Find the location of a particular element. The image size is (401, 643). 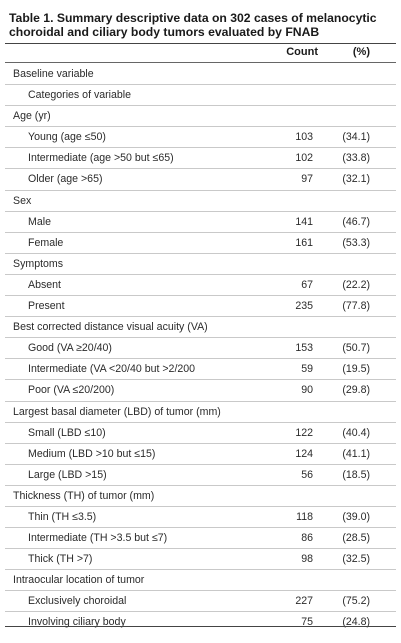

table-row-group-header: Baseline variable is located at coordinates (200, 75).